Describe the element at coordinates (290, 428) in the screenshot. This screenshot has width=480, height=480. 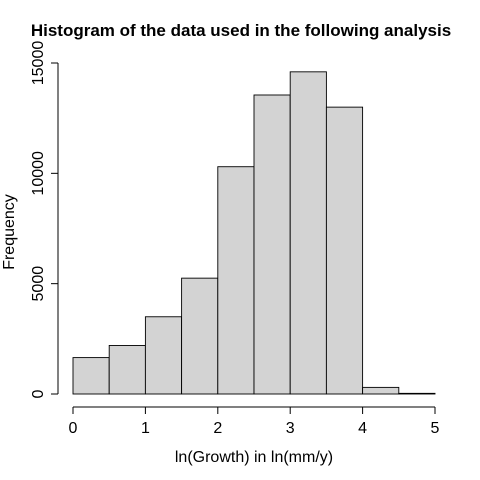
I see `x-tick-label: 3` at that location.